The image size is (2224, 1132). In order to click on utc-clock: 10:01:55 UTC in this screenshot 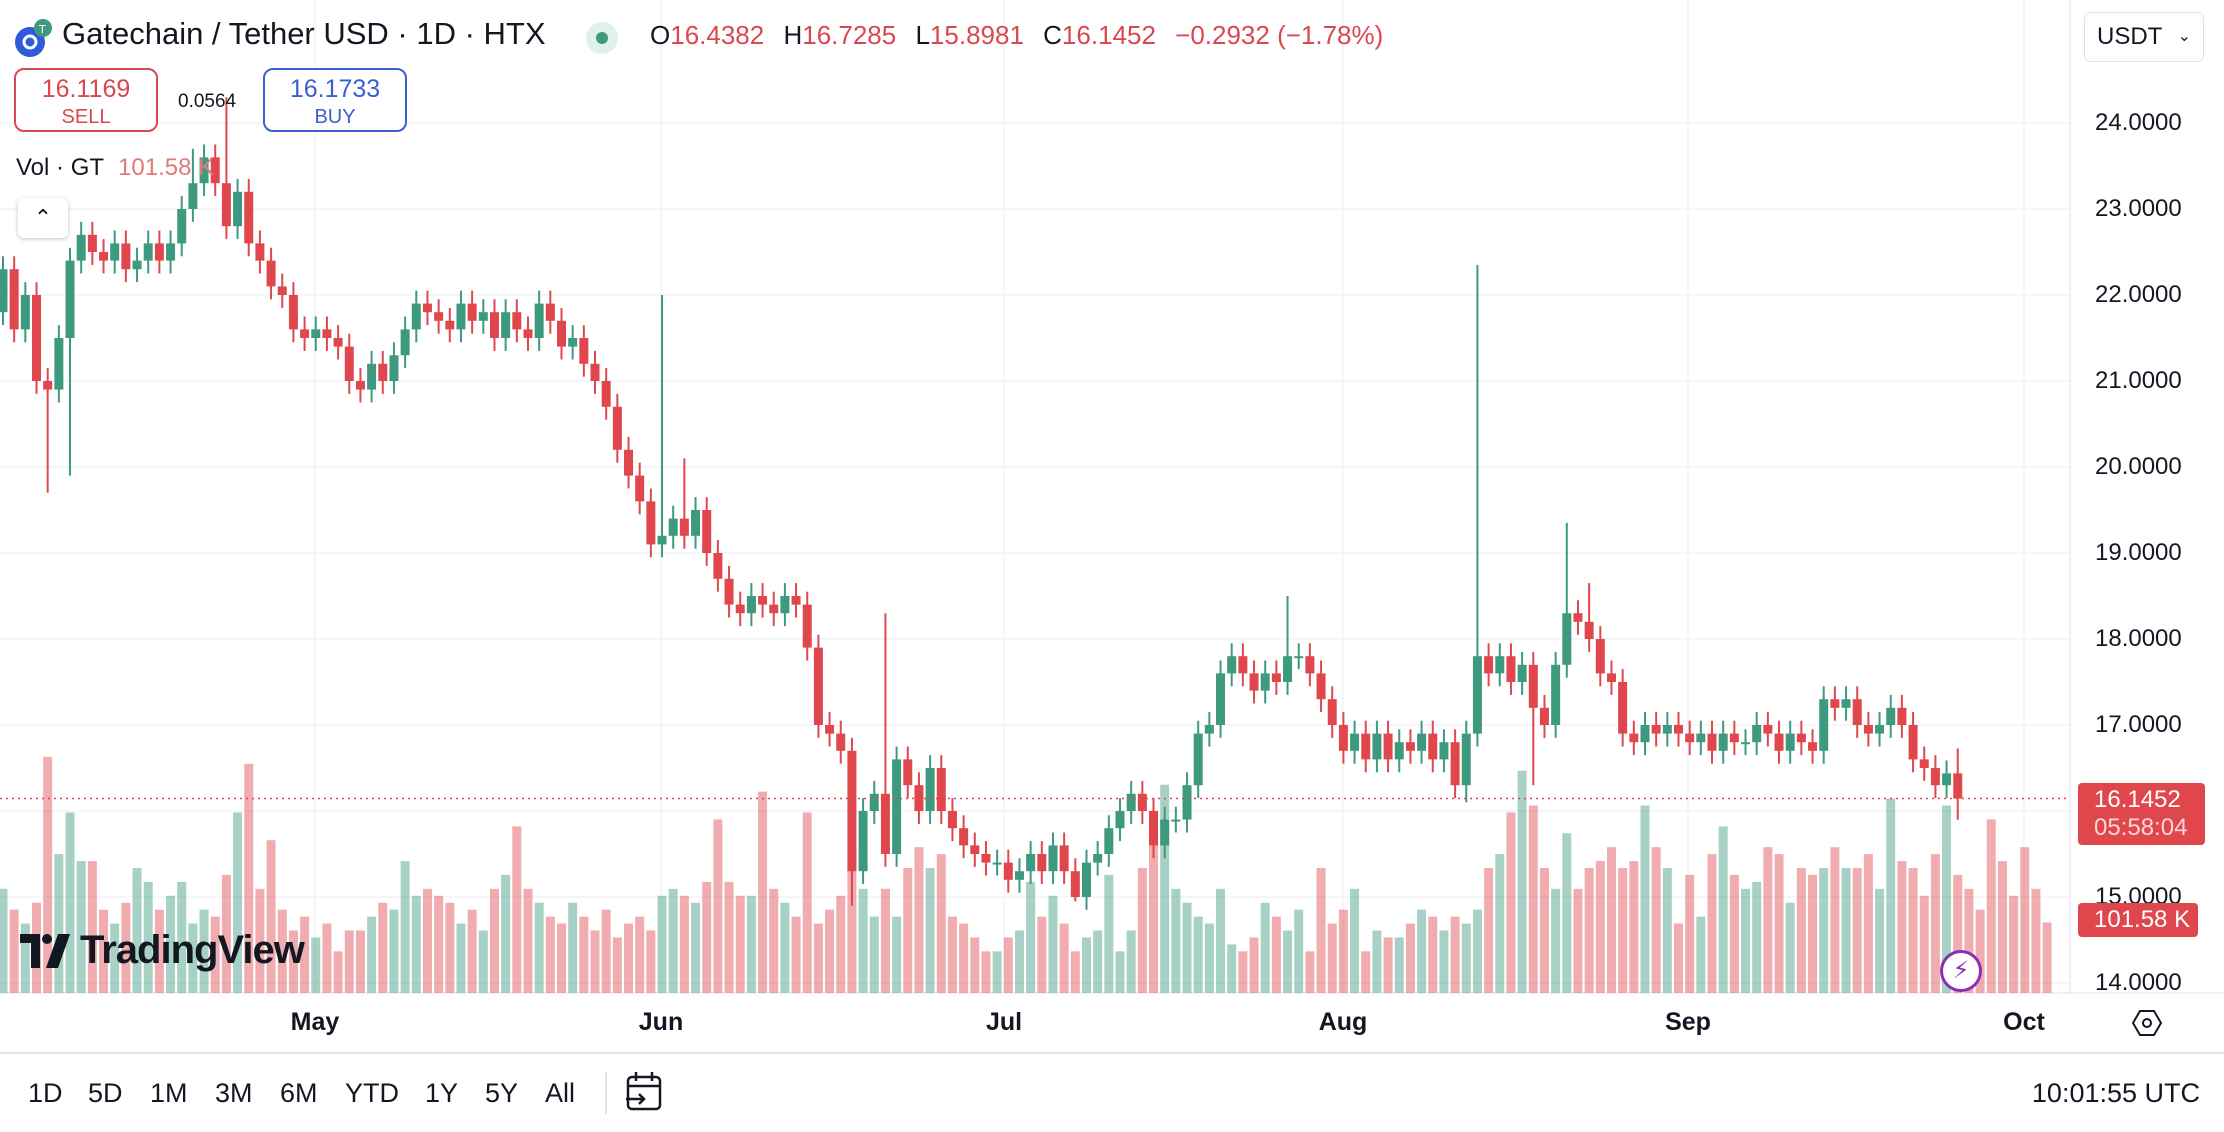, I will do `click(2115, 1093)`.